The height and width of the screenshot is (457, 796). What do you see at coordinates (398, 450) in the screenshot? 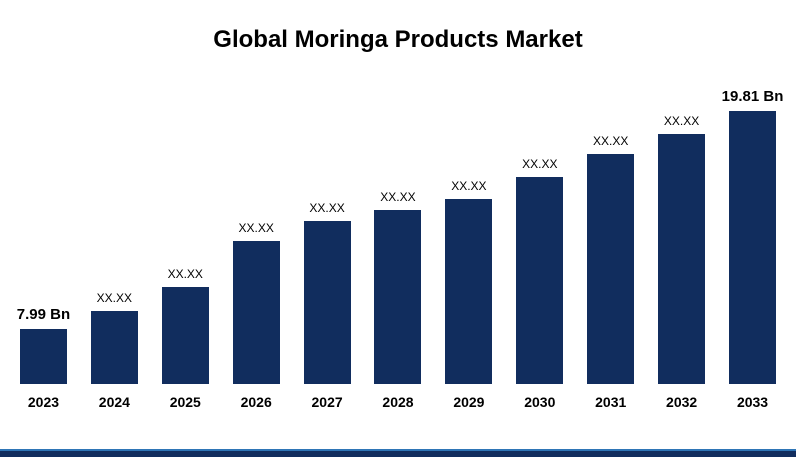
I see `footer-thin-line` at bounding box center [398, 450].